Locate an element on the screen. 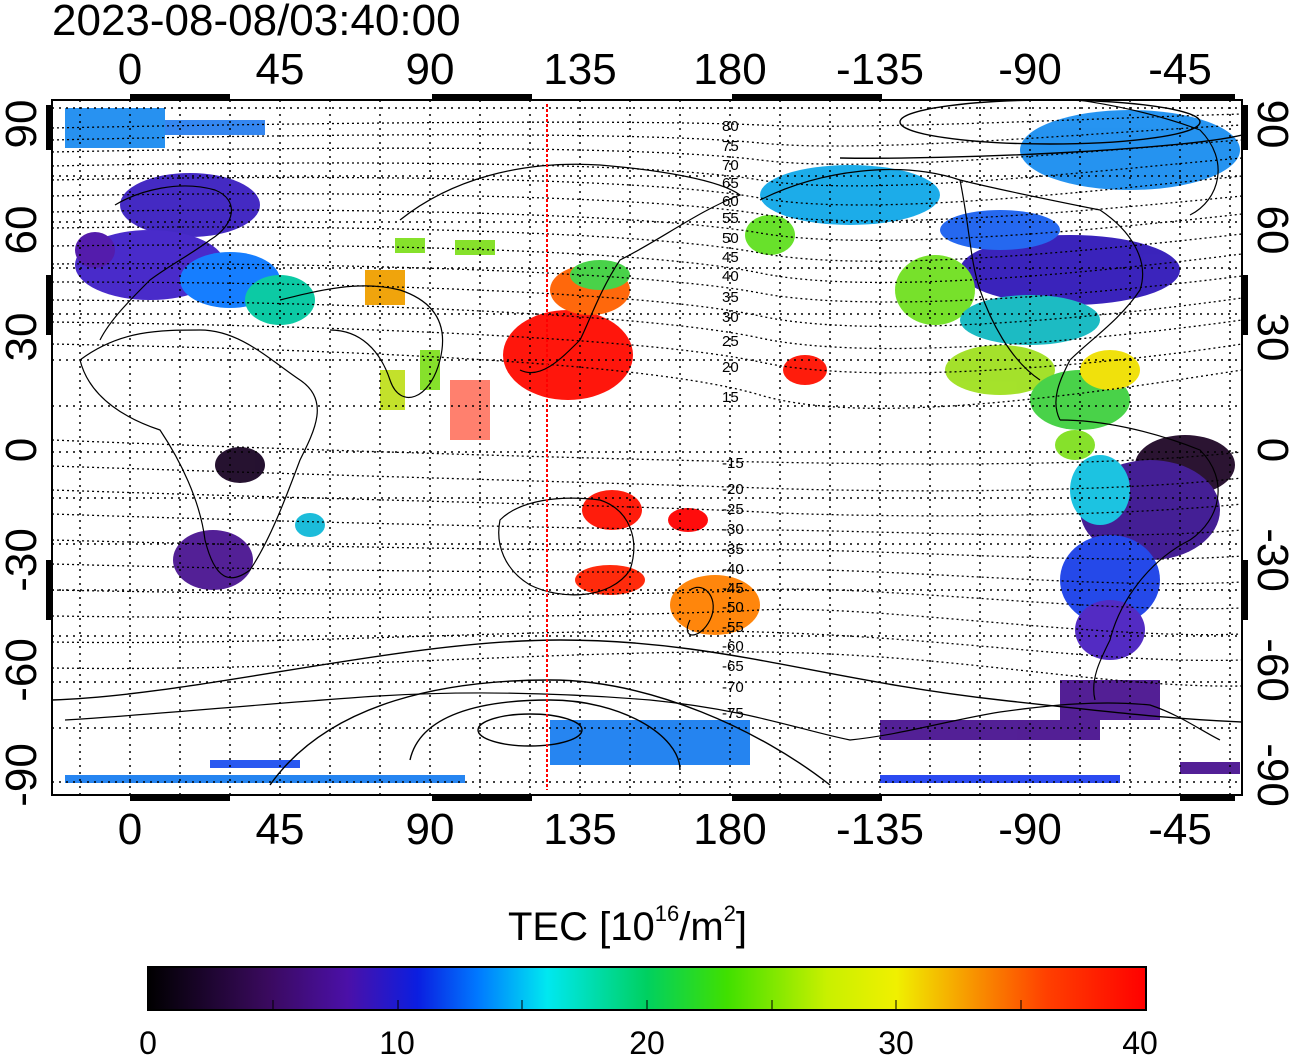  mlat-label: -60 is located at coordinates (733, 646).